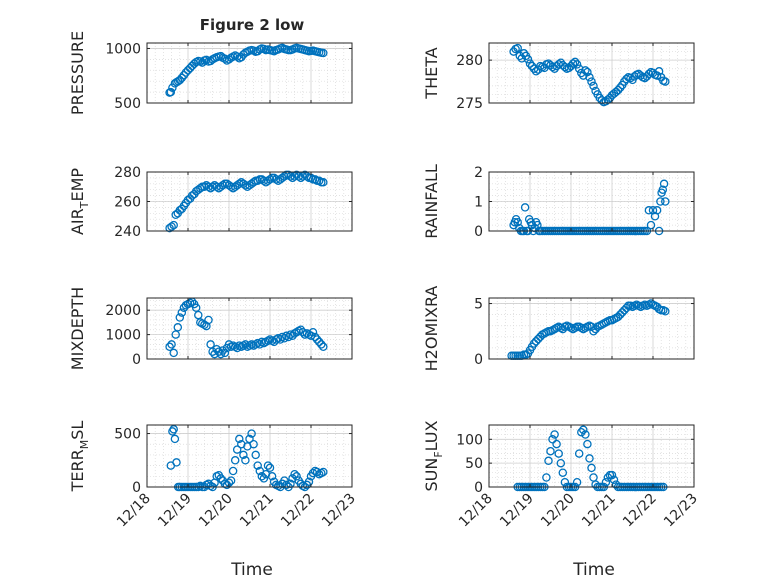 The height and width of the screenshot is (583, 778). What do you see at coordinates (77, 185) in the screenshot?
I see `y-axis-label-part: EMP` at bounding box center [77, 185].